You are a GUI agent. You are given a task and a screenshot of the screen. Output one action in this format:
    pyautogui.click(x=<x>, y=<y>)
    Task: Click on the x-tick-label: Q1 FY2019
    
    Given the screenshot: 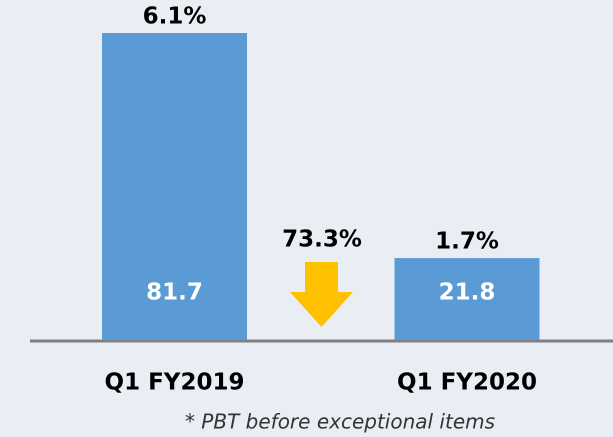 What is the action you would take?
    pyautogui.click(x=175, y=383)
    